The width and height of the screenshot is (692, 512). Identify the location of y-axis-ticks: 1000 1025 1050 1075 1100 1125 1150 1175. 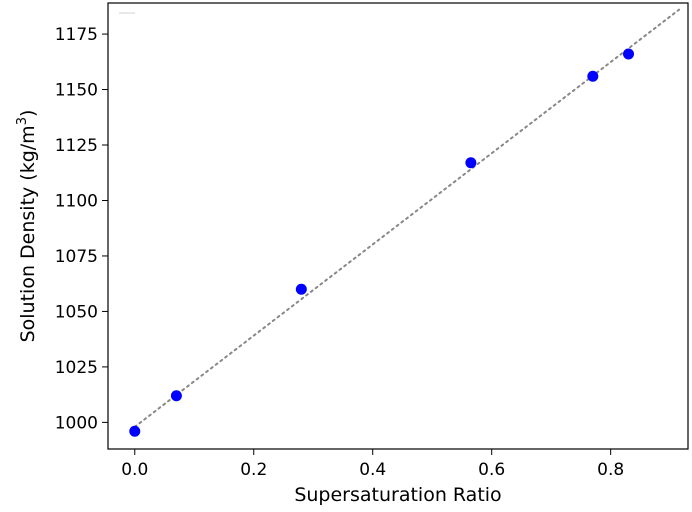
(81, 229).